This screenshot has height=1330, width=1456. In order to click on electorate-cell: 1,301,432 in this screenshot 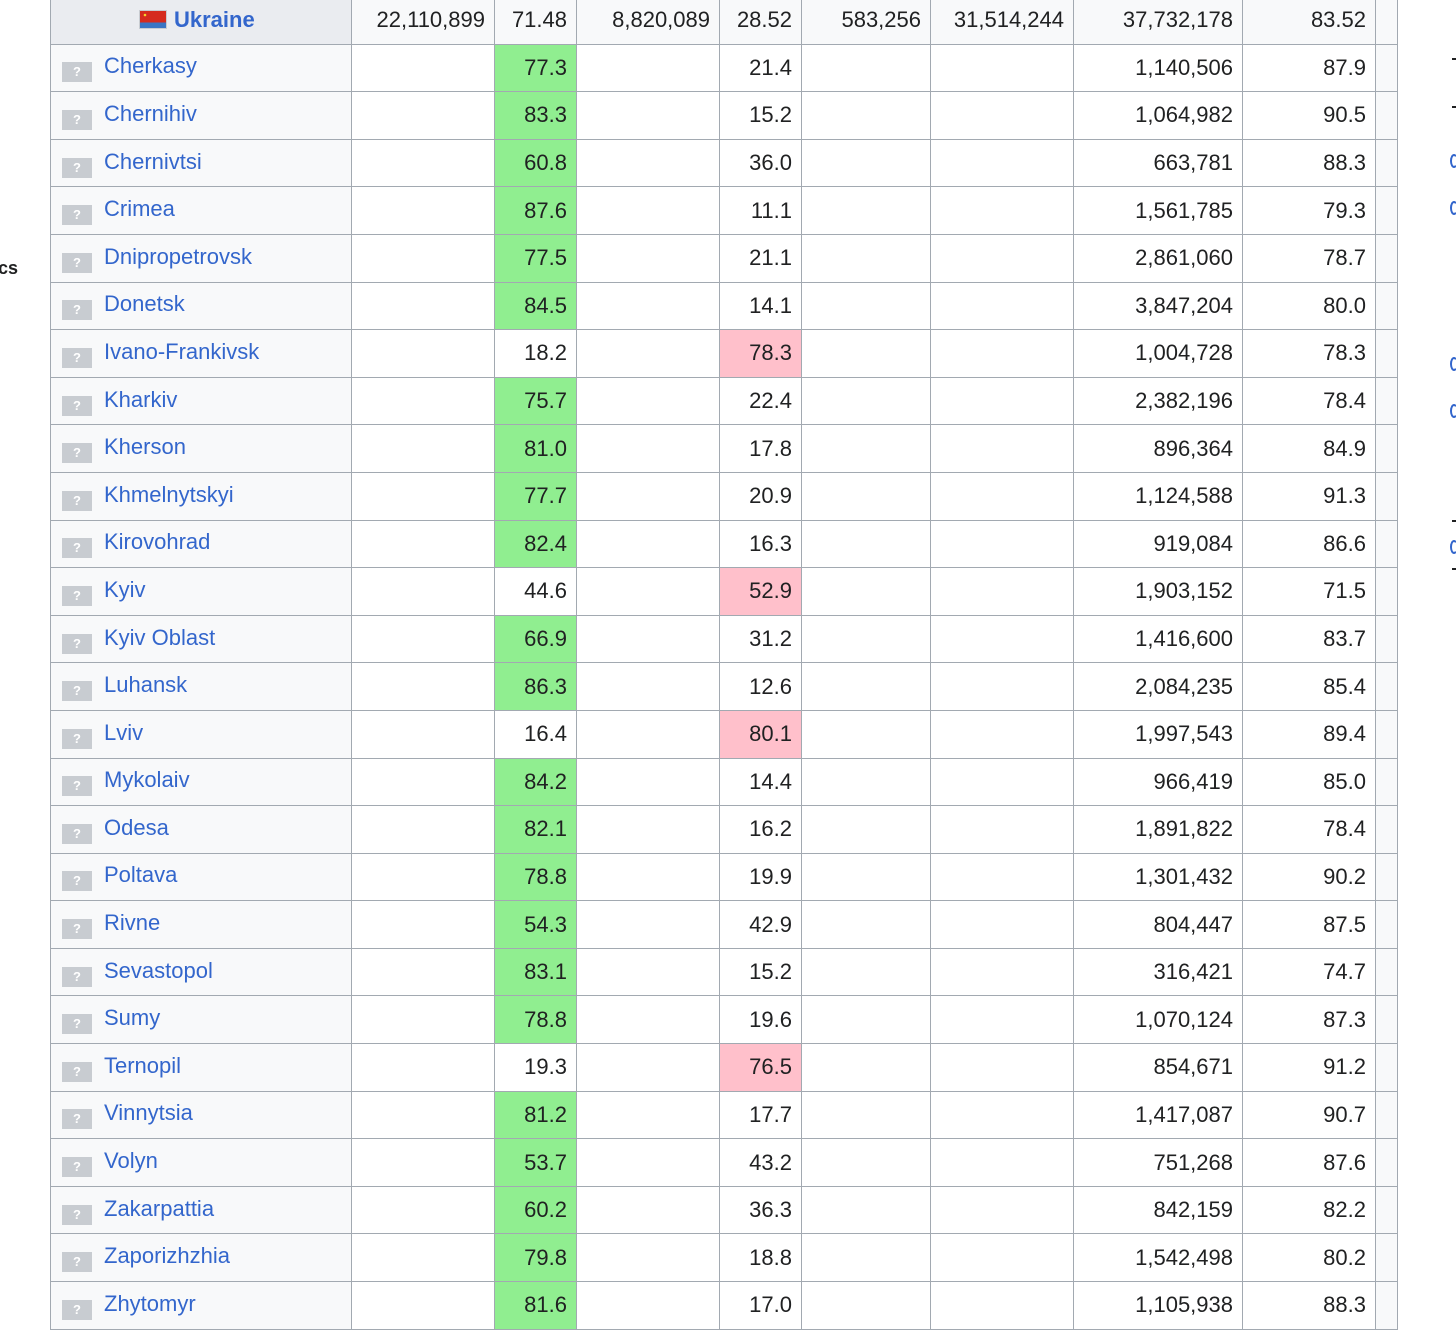, I will do `click(1158, 877)`.